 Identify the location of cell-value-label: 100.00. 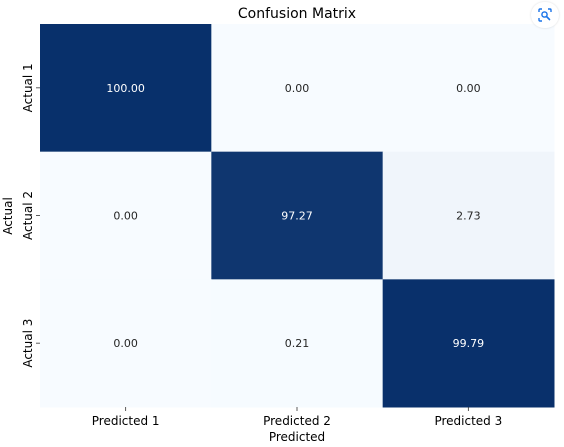
(125, 88).